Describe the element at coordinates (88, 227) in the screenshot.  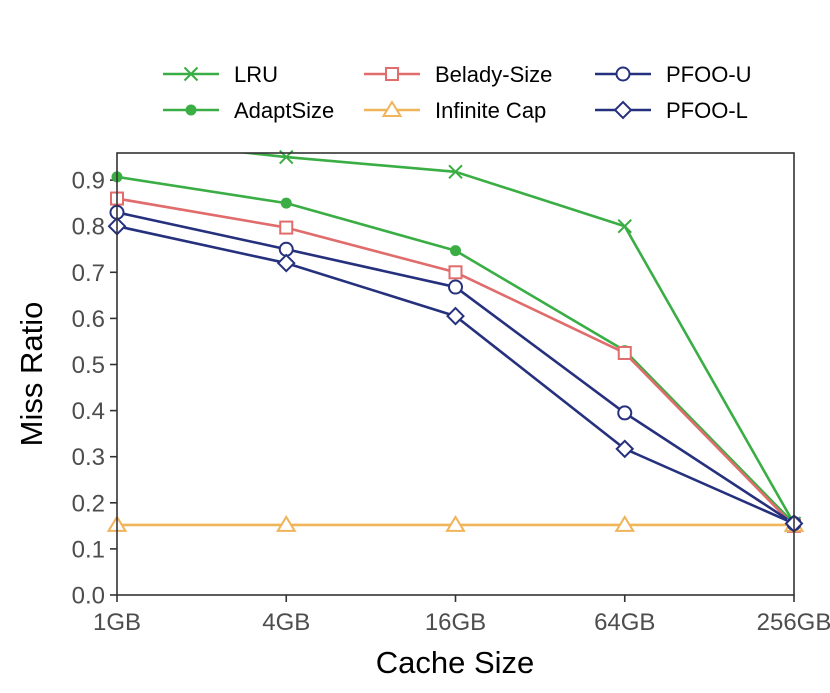
I see `y-tick-label: 0.8` at that location.